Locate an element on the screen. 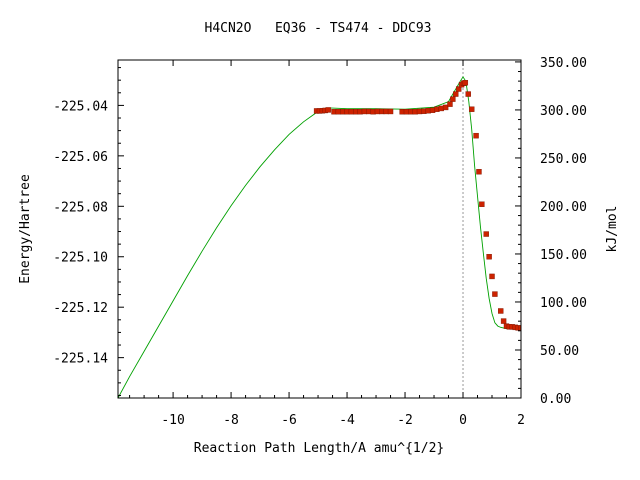 The height and width of the screenshot is (480, 640). y-tick-label: -225.04 is located at coordinates (80, 106).